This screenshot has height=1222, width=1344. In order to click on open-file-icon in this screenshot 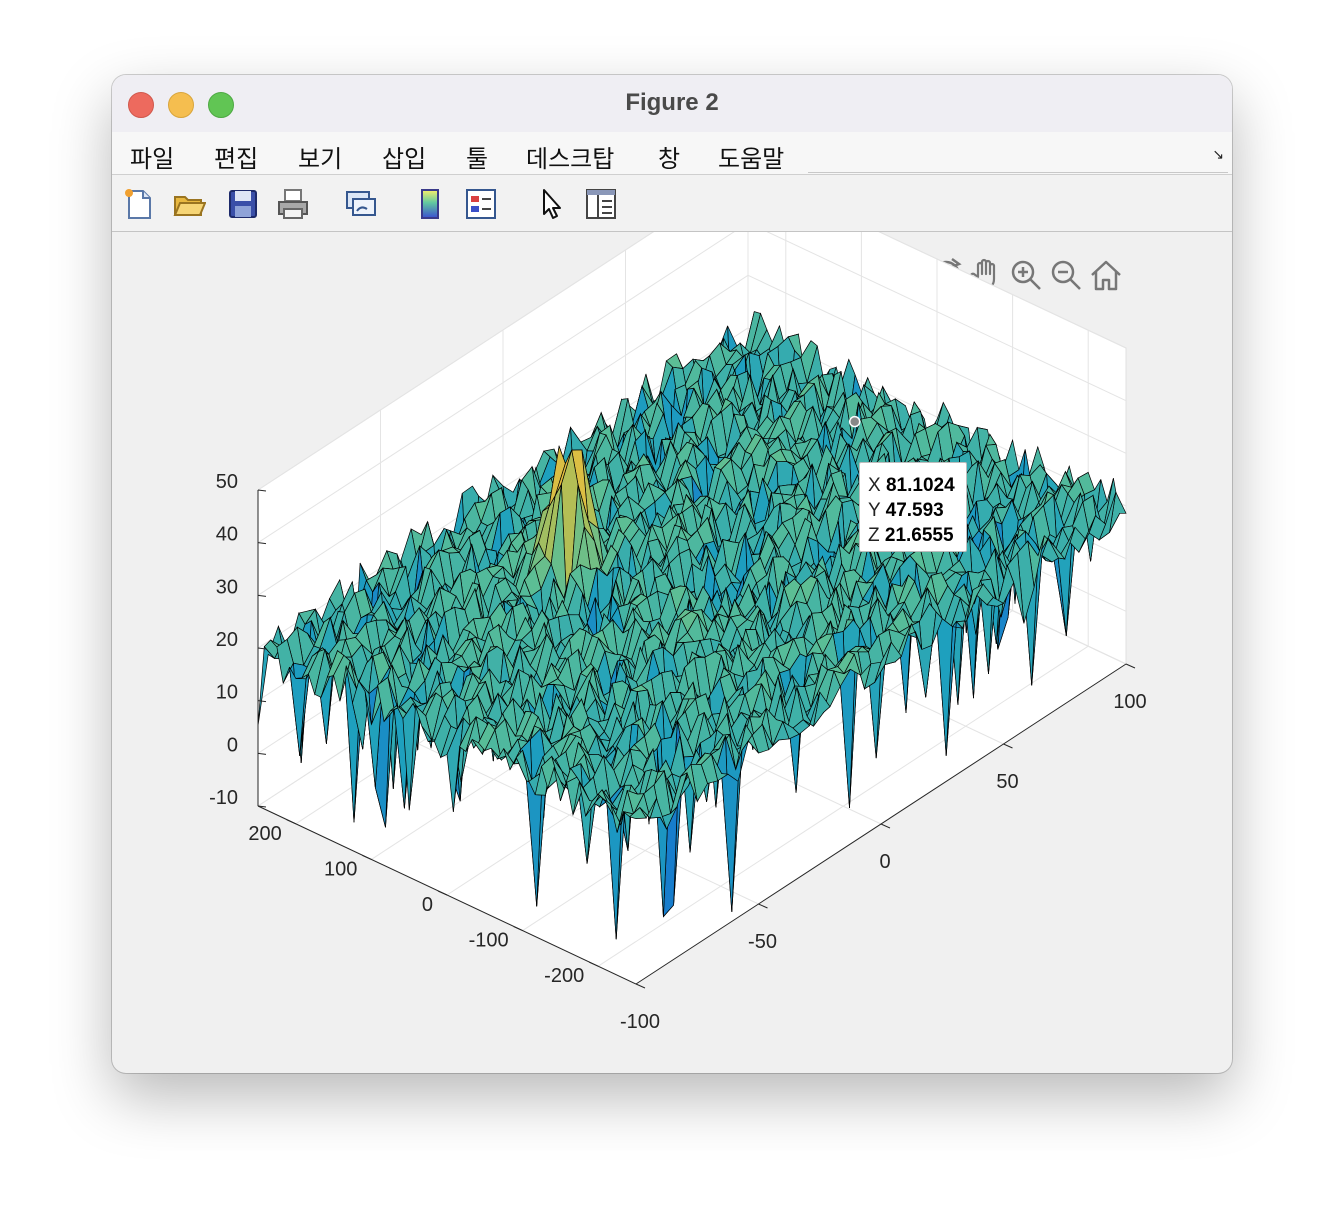, I will do `click(189, 204)`.